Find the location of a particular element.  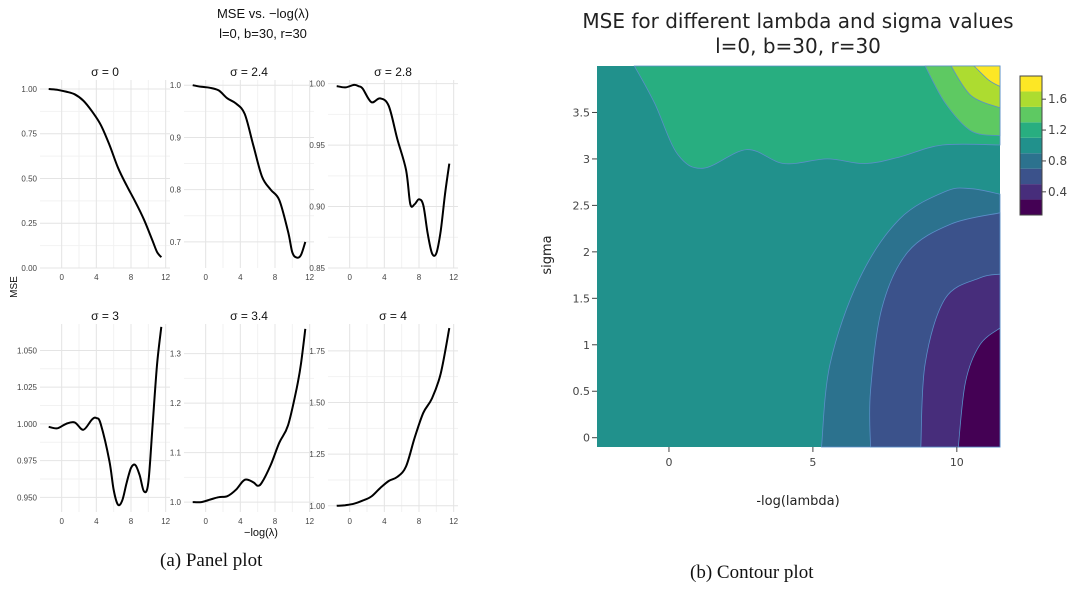

y-tick-label: 2.5 is located at coordinates (582, 205).